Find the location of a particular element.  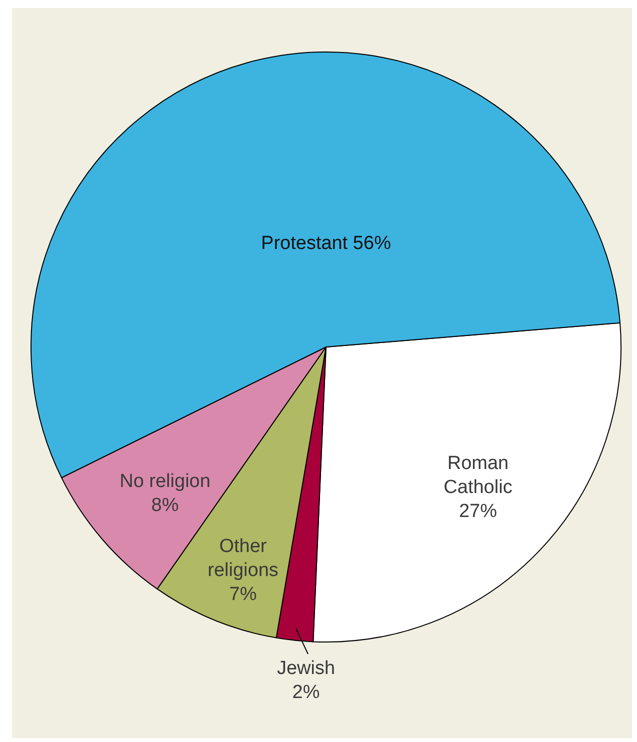

data-label: 7% is located at coordinates (243, 594).